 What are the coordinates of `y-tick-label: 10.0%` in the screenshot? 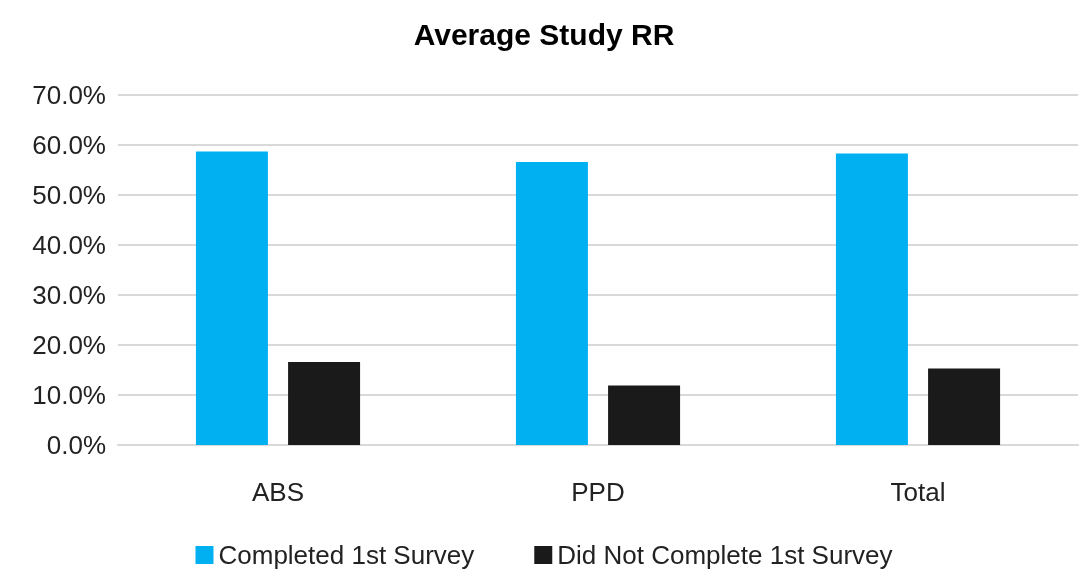 It's located at (69, 395).